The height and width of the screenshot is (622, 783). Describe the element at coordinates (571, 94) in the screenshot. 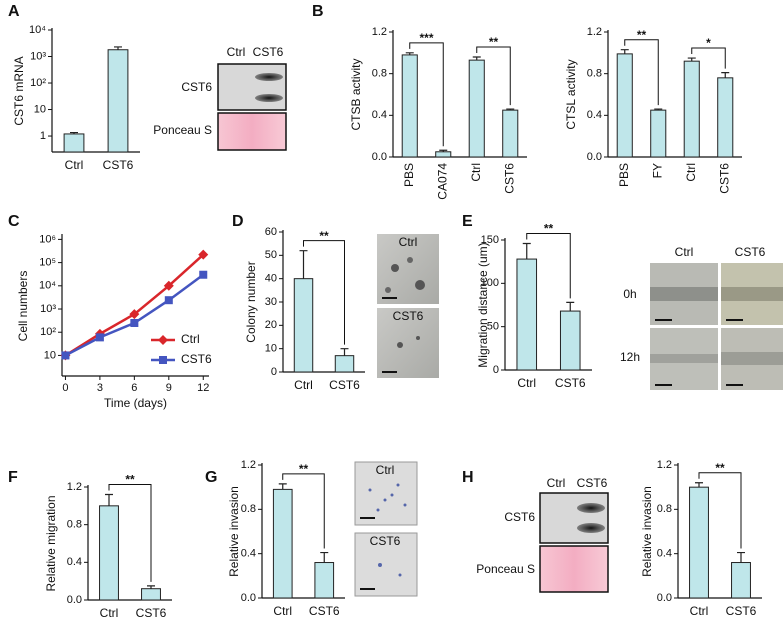

I see `y-axis-label: CTSL activity` at that location.